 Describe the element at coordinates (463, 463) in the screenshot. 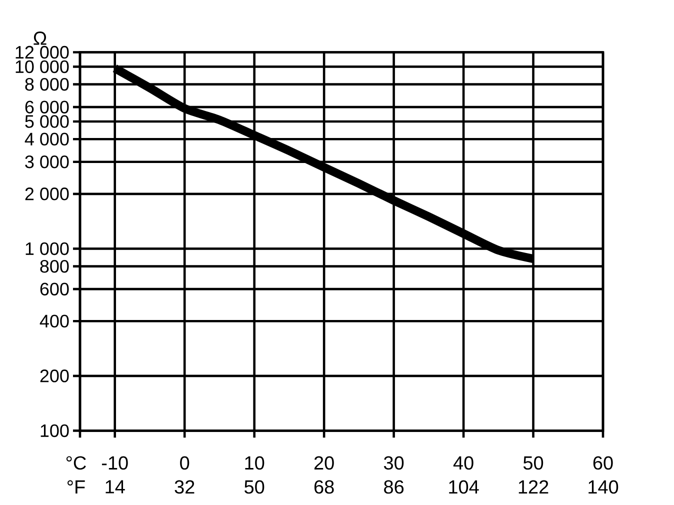

I see `x-tick-label: 40` at that location.